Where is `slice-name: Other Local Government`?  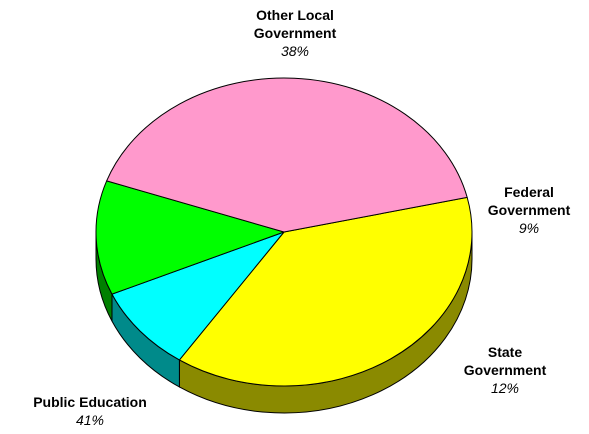
slice-name: Other Local Government is located at coordinates (295, 24).